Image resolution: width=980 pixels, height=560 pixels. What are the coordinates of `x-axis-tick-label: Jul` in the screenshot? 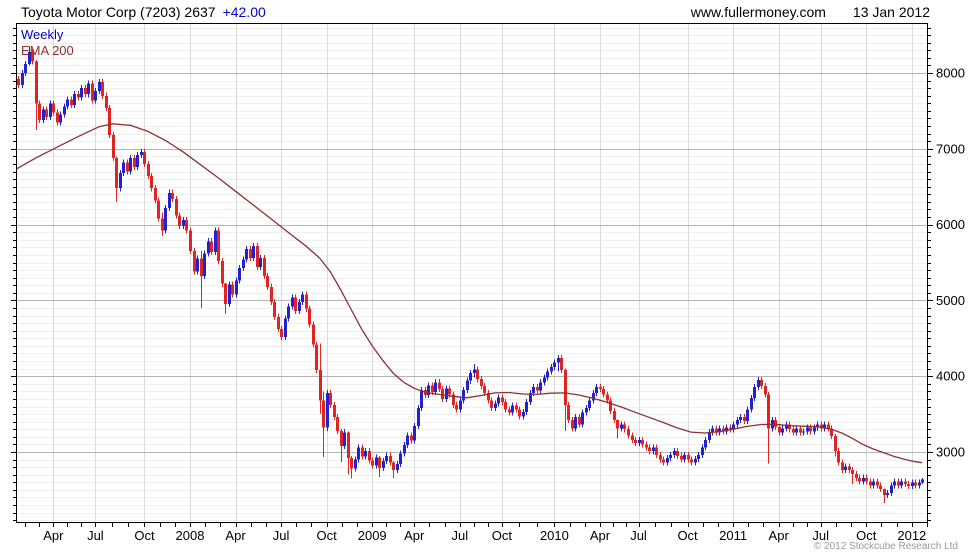 It's located at (820, 535).